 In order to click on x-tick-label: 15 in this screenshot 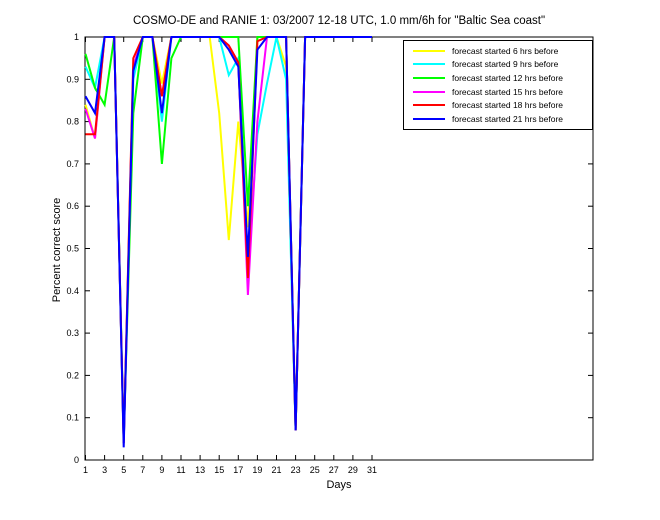, I will do `click(219, 470)`.